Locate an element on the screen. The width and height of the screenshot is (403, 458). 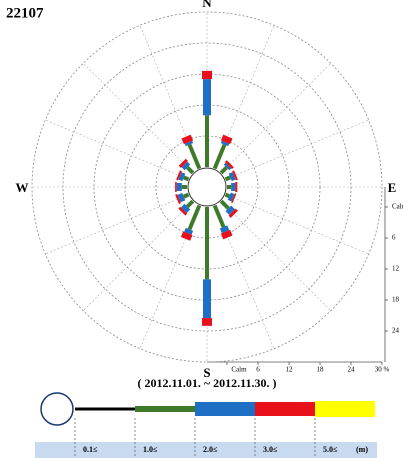
legend-unit: (m) is located at coordinates (362, 449).